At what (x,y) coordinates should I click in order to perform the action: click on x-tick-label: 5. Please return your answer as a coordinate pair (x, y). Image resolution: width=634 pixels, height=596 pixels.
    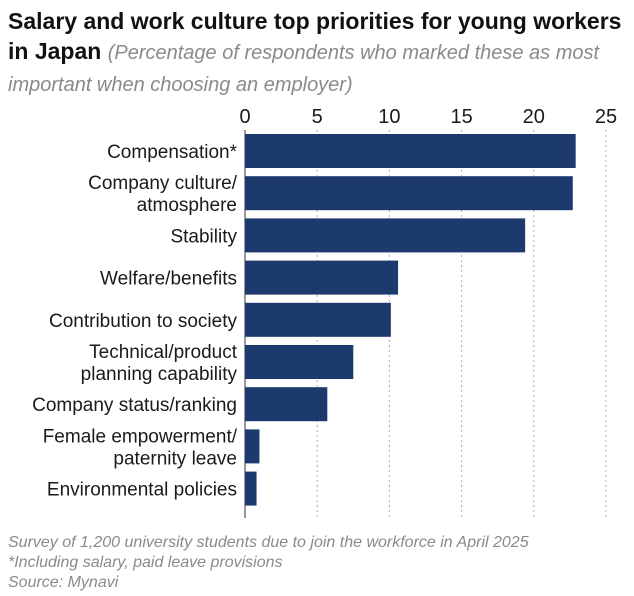
    Looking at the image, I should click on (317, 117).